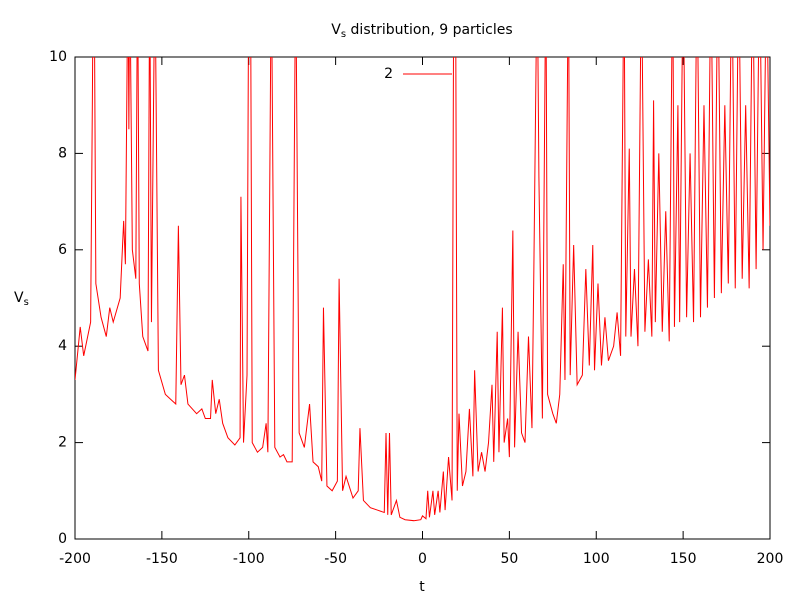 The image size is (800, 600). I want to click on x-tick-label: 100, so click(596, 559).